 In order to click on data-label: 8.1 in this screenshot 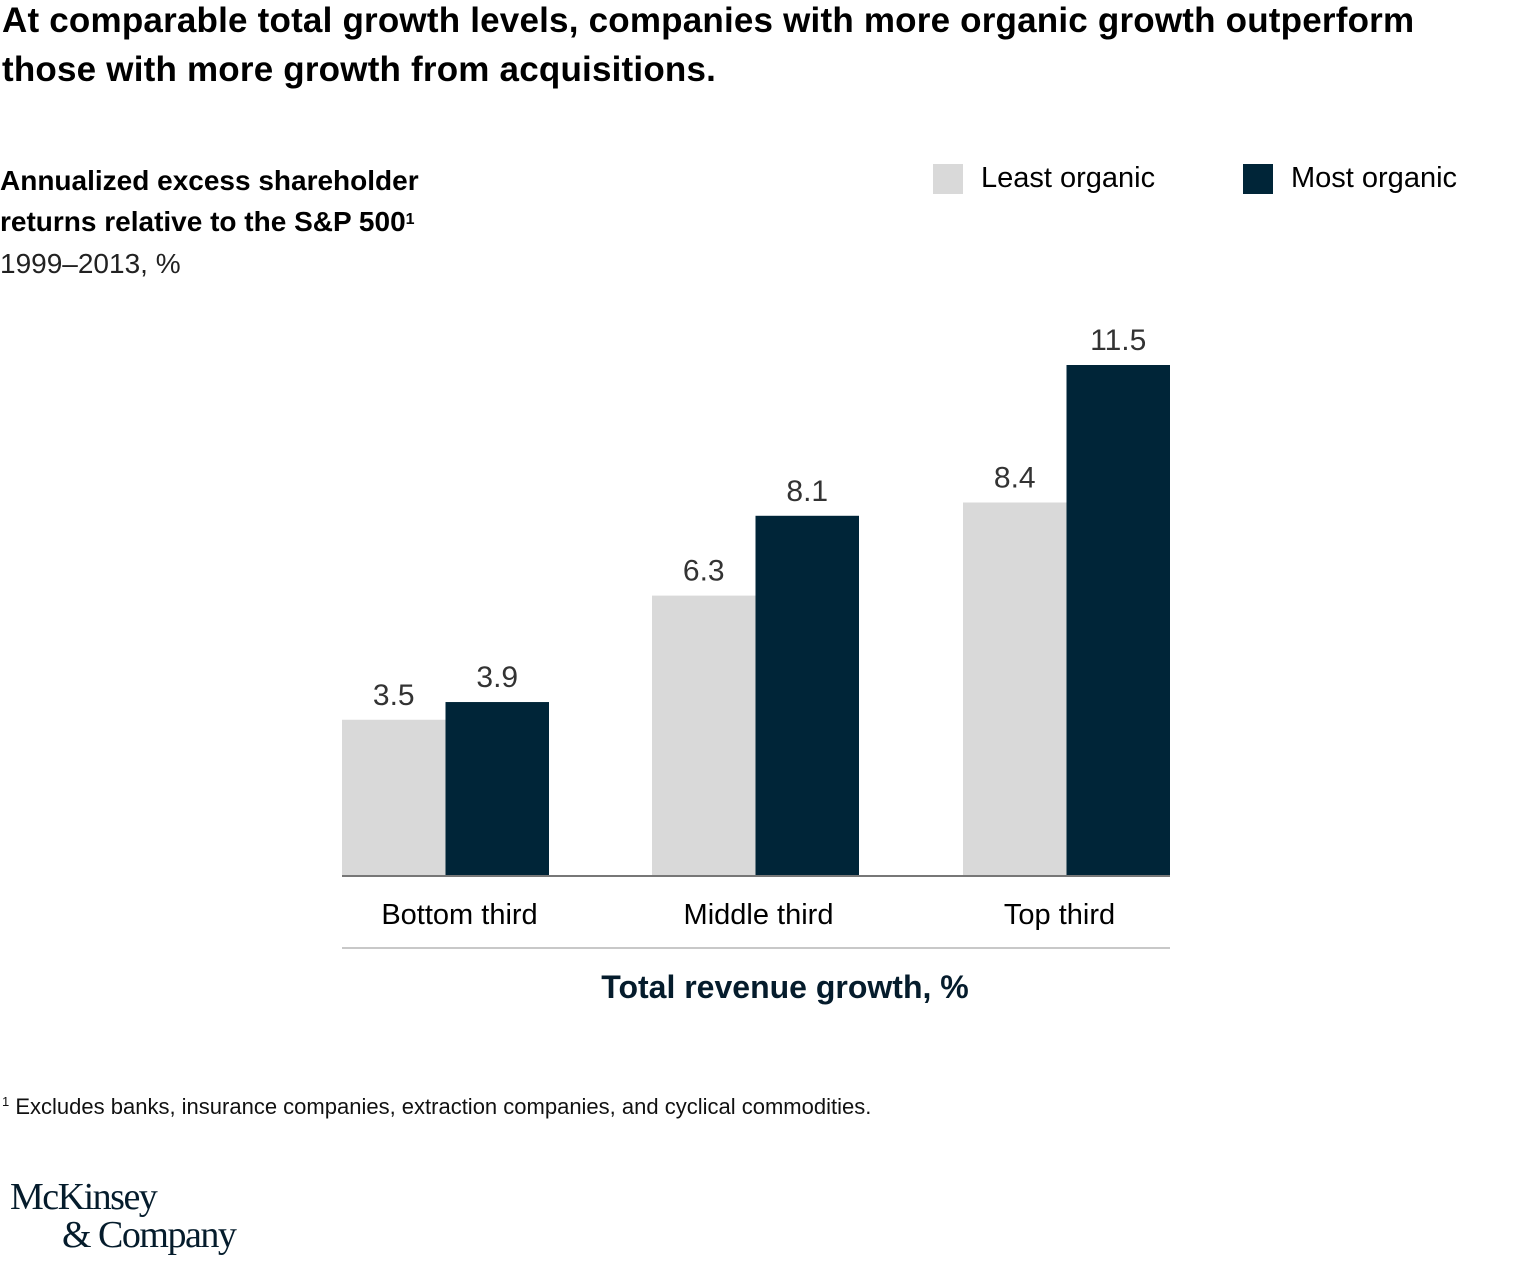, I will do `click(807, 491)`.